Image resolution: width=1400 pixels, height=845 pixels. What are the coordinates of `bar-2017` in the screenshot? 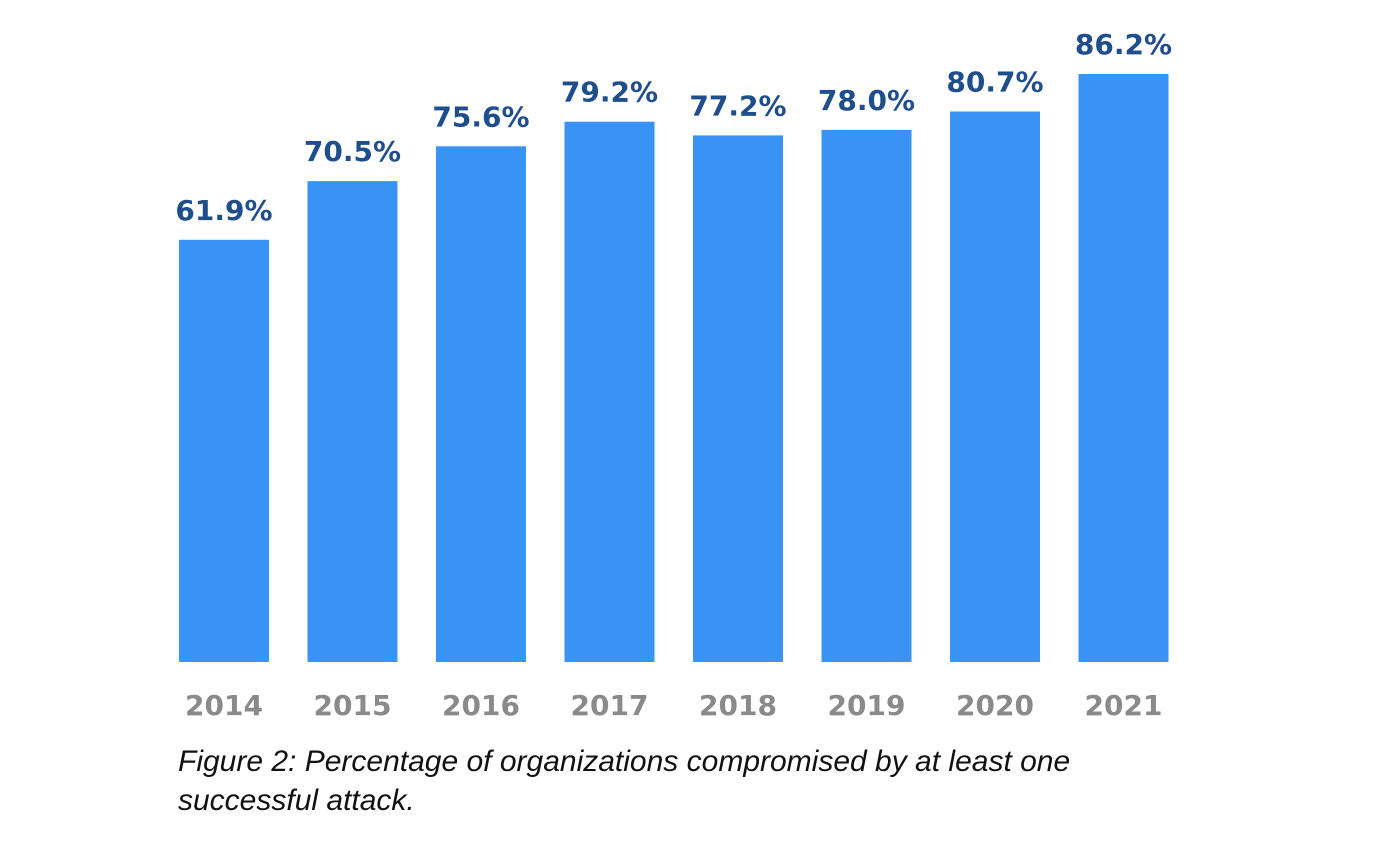 It's located at (609, 391).